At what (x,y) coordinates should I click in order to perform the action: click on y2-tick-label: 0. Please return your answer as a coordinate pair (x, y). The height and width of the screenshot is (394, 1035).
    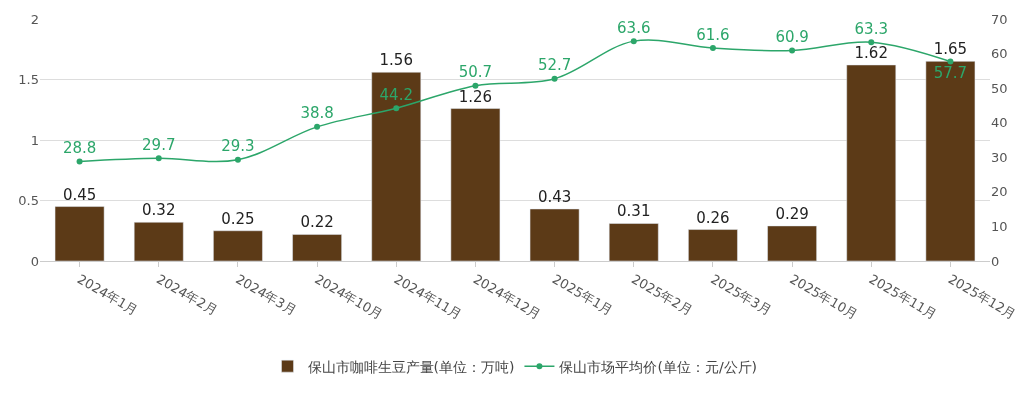
    Looking at the image, I should click on (995, 261).